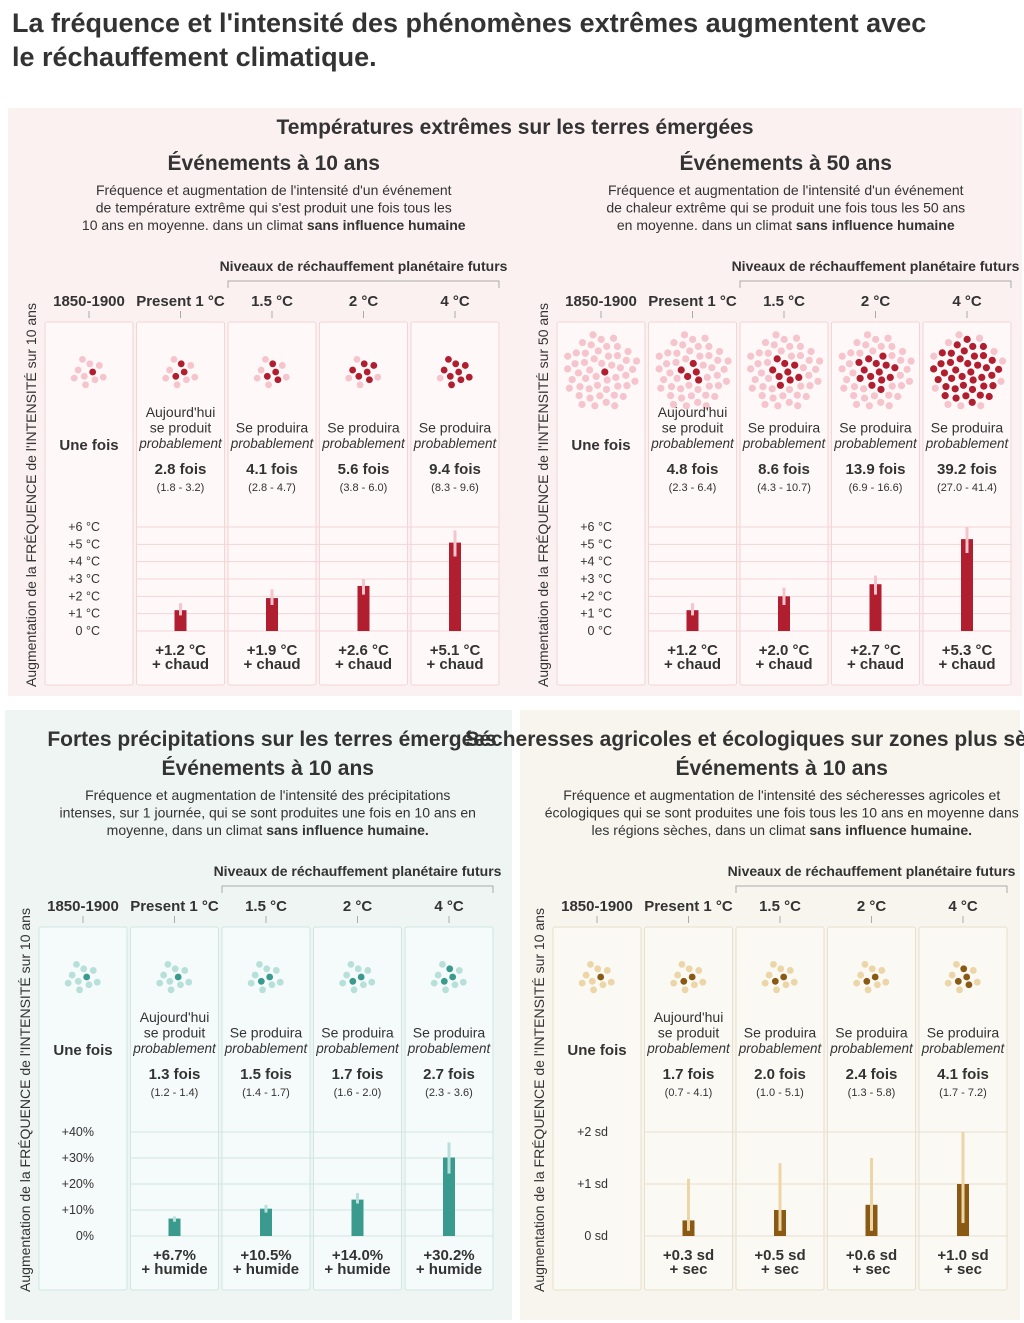 The image size is (1024, 1323). What do you see at coordinates (89, 301) in the screenshot?
I see `column-header: 1850-1900` at bounding box center [89, 301].